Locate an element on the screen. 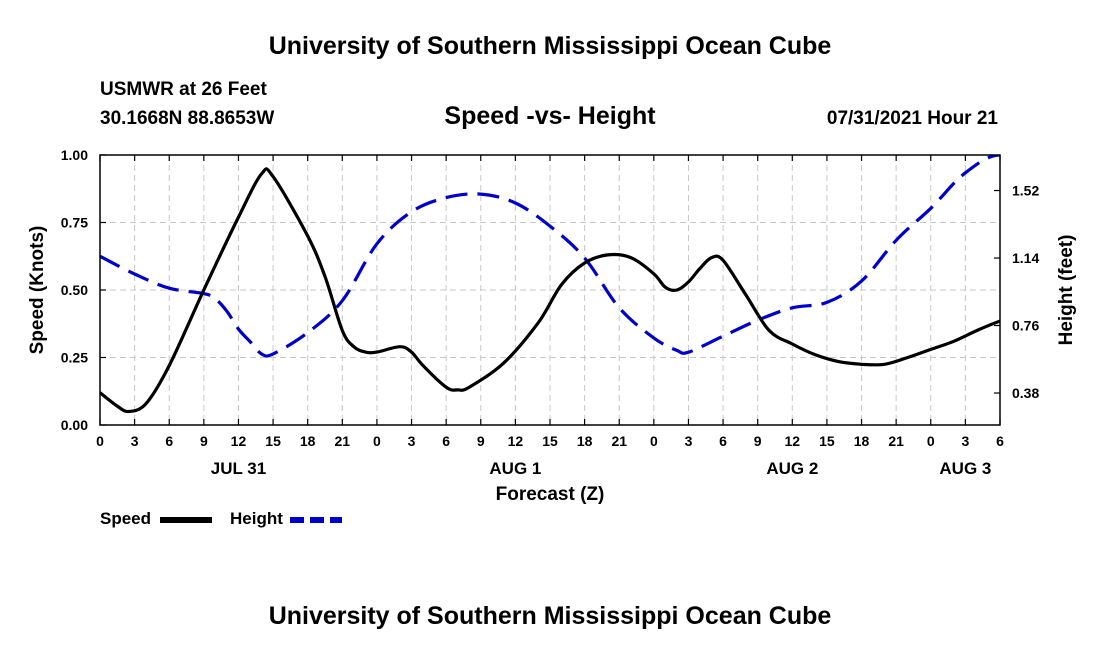 Image resolution: width=1100 pixels, height=650 pixels. y-right-tick-label: 0.38 is located at coordinates (1025, 393).